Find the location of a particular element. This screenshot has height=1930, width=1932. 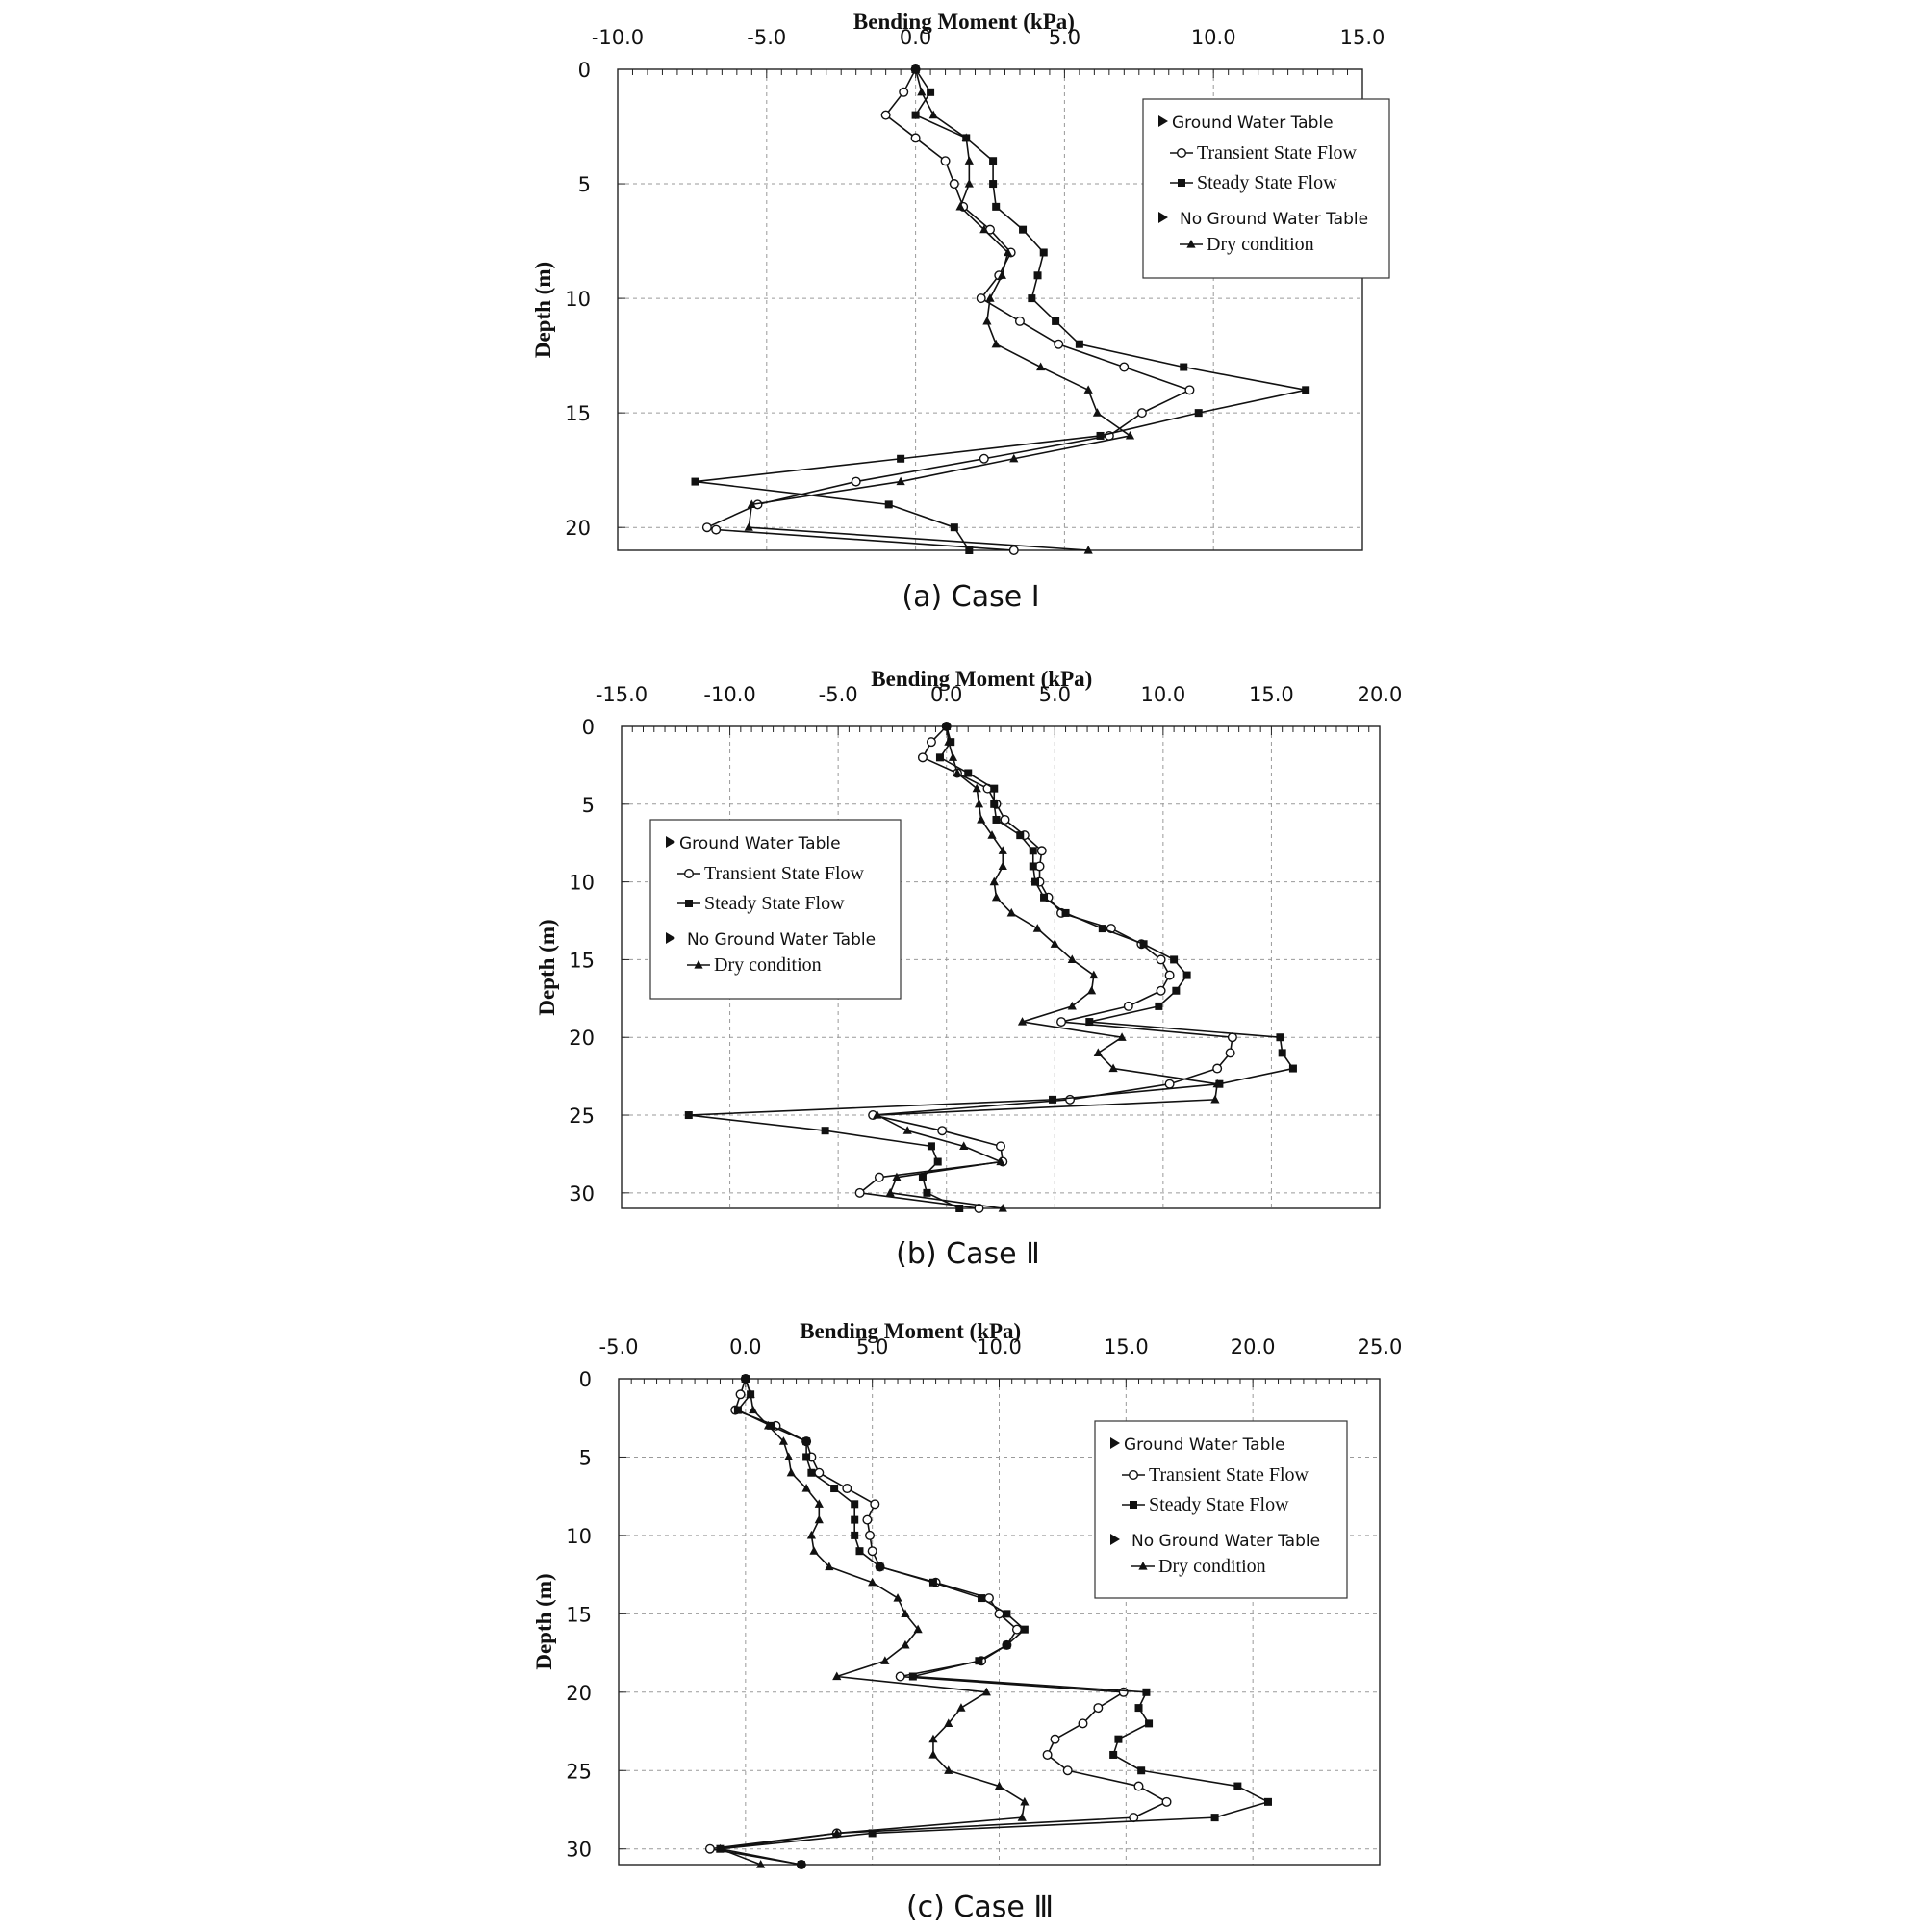

legend-marker-circle is located at coordinates (1133, 1475).